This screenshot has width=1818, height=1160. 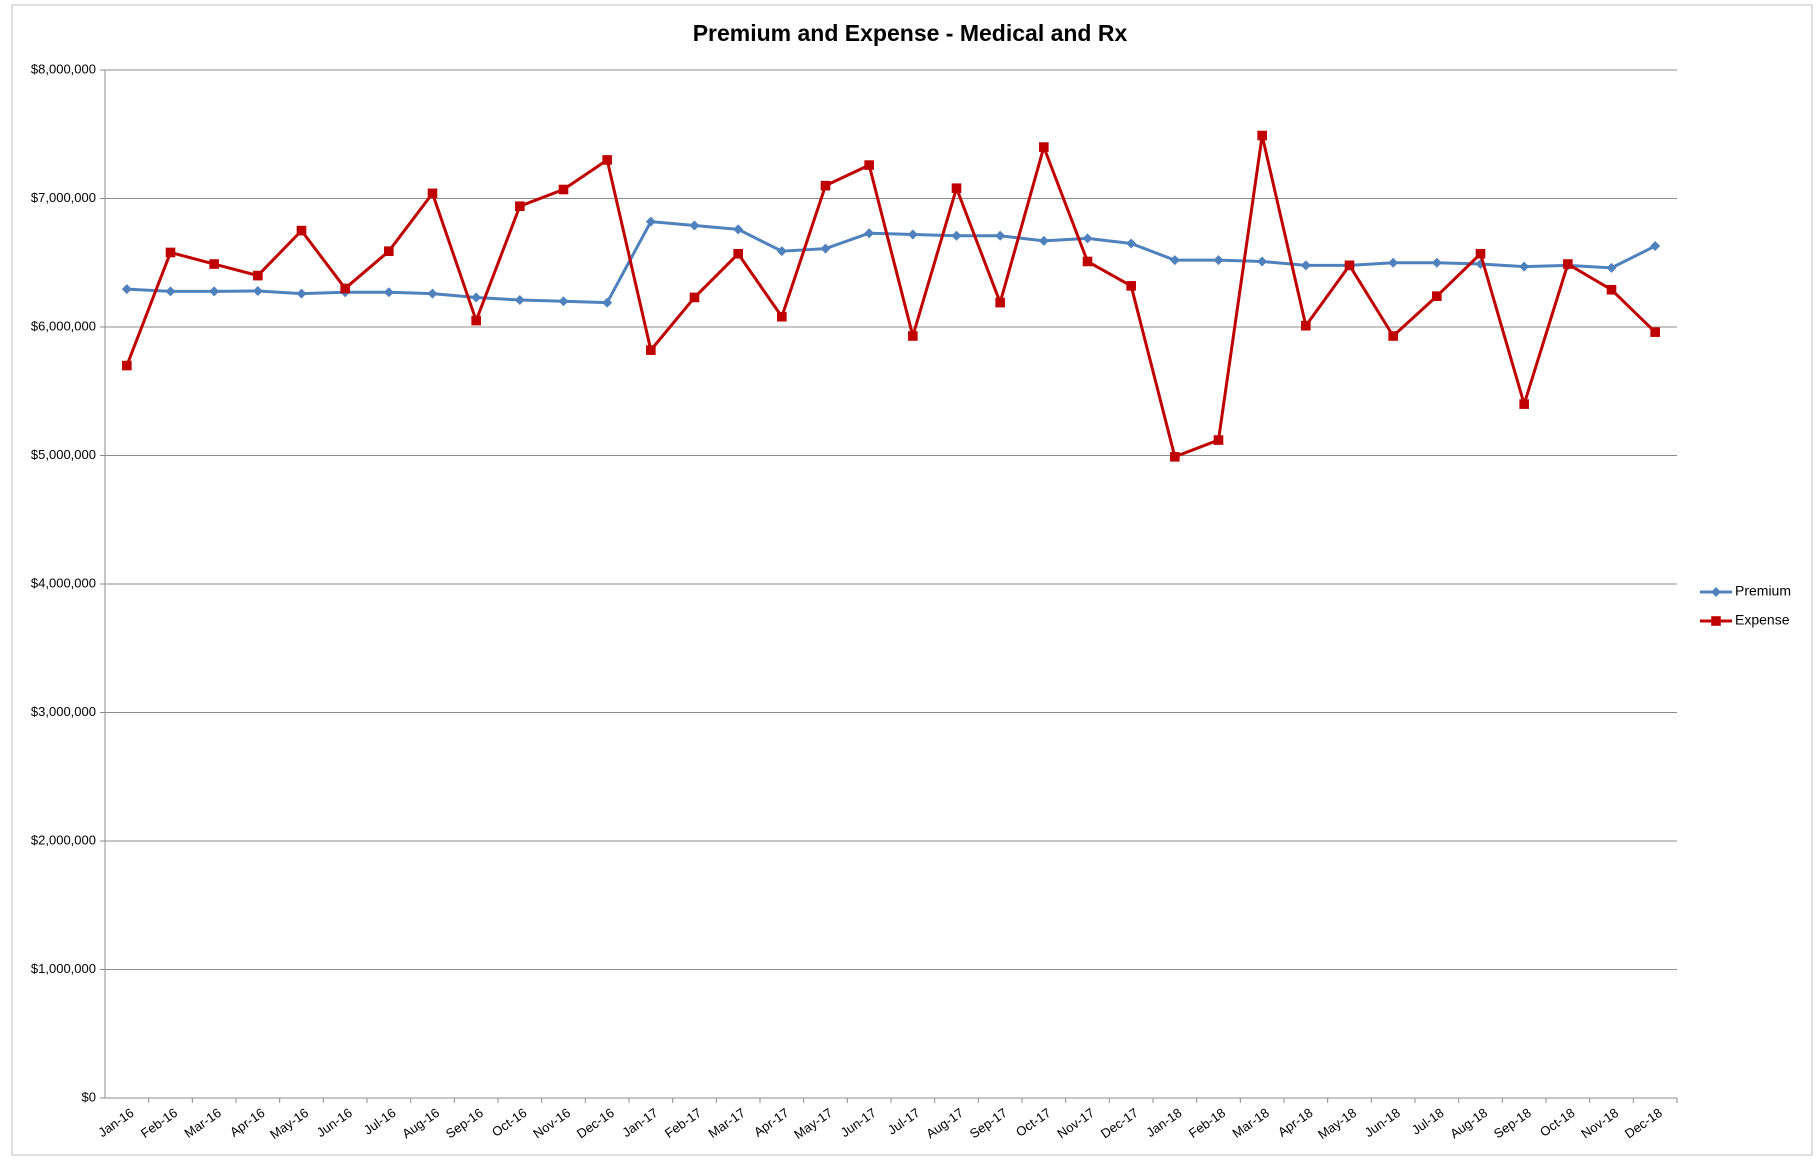 I want to click on y-tick-label: $0, so click(x=89, y=1096).